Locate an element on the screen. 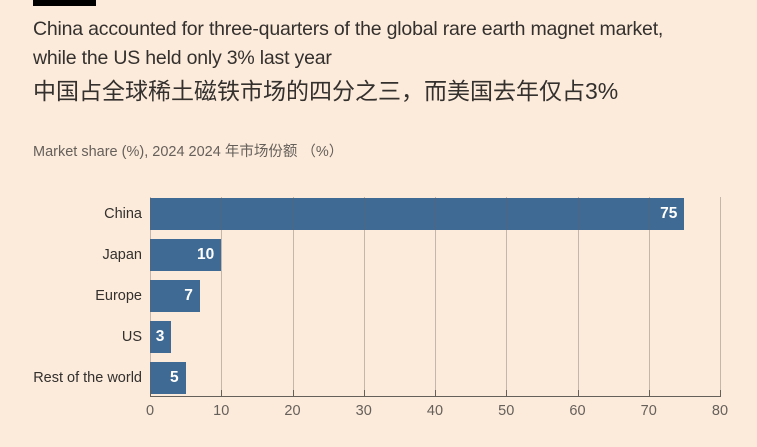 The width and height of the screenshot is (757, 447). bar-value-label: 75 is located at coordinates (669, 213).